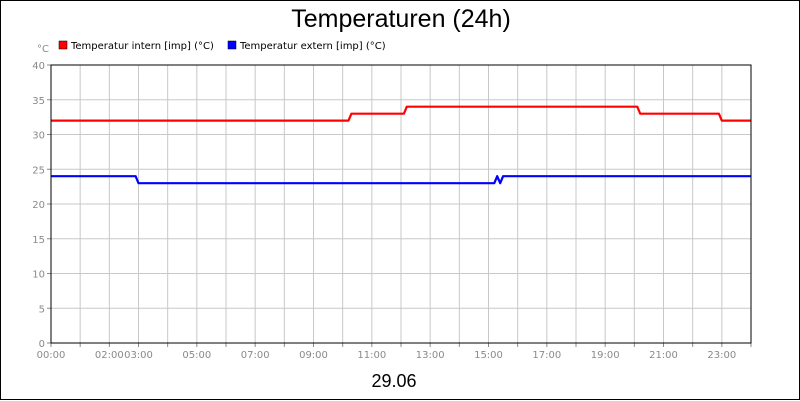 The image size is (800, 401). I want to click on x-tick-label: 17:00, so click(546, 355).